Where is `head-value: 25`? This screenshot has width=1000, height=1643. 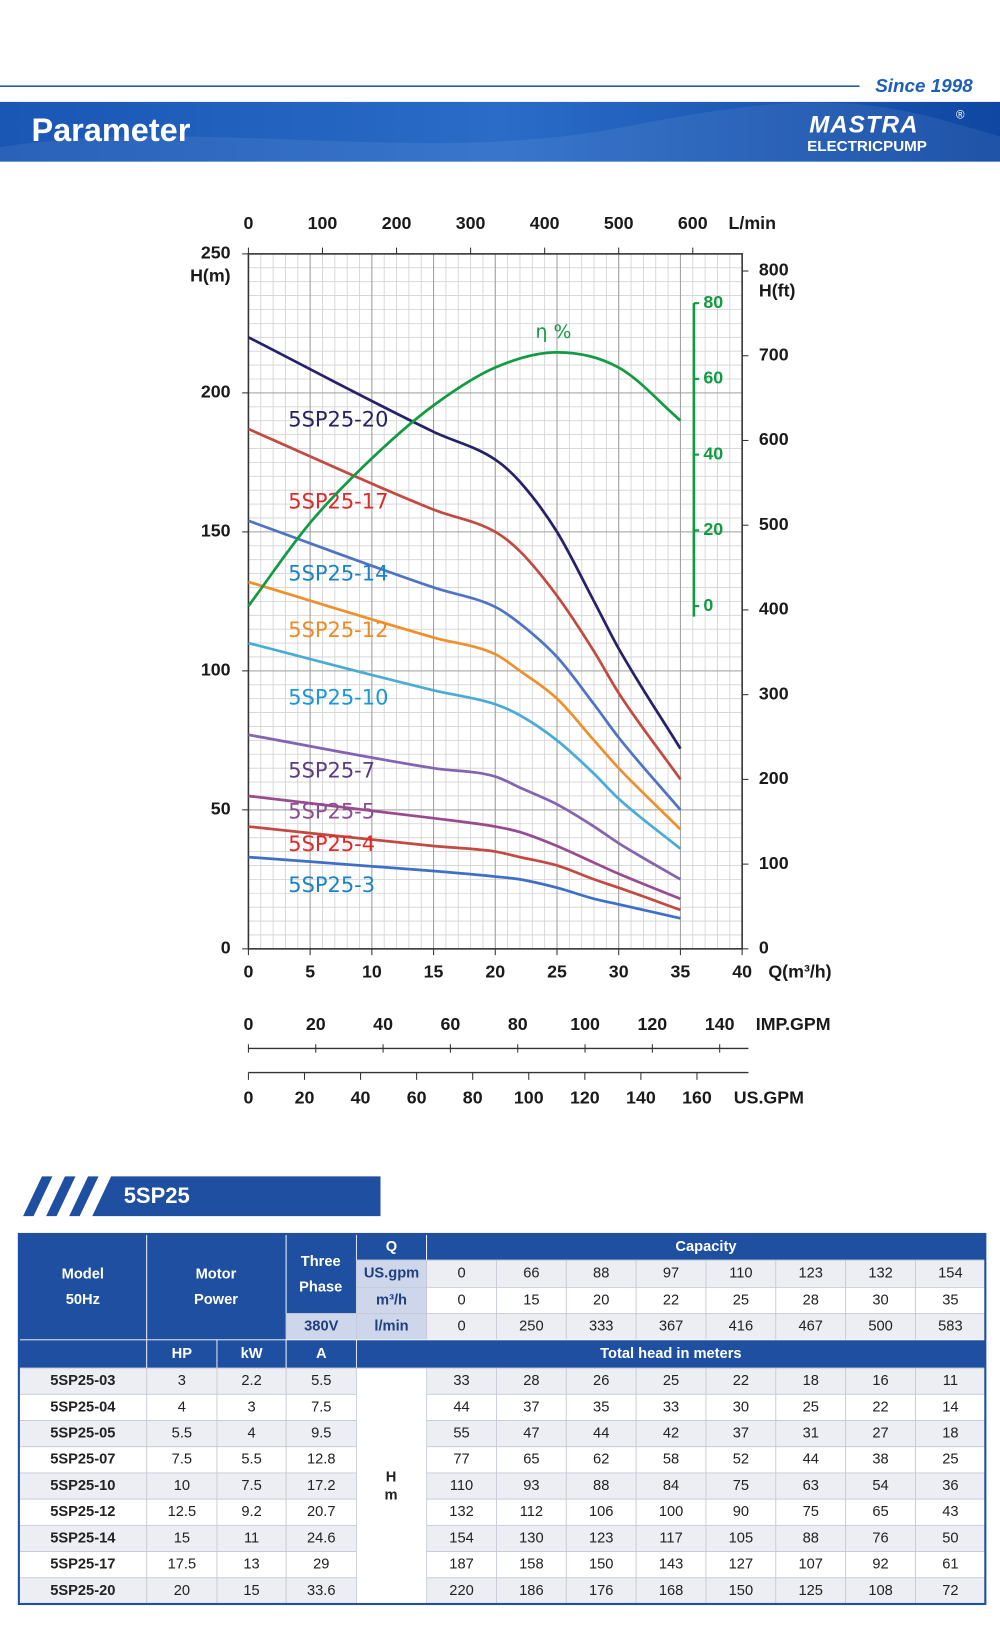 head-value: 25 is located at coordinates (811, 1407).